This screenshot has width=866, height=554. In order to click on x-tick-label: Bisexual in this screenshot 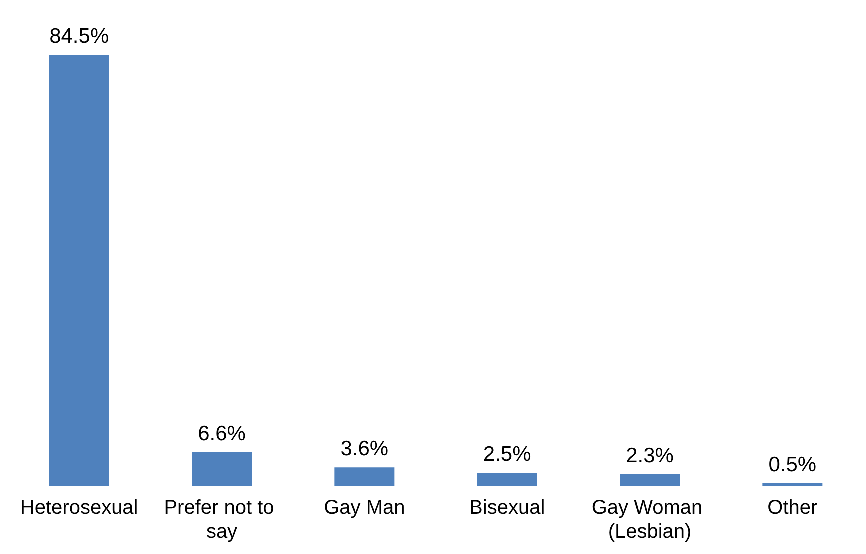, I will do `click(508, 508)`.